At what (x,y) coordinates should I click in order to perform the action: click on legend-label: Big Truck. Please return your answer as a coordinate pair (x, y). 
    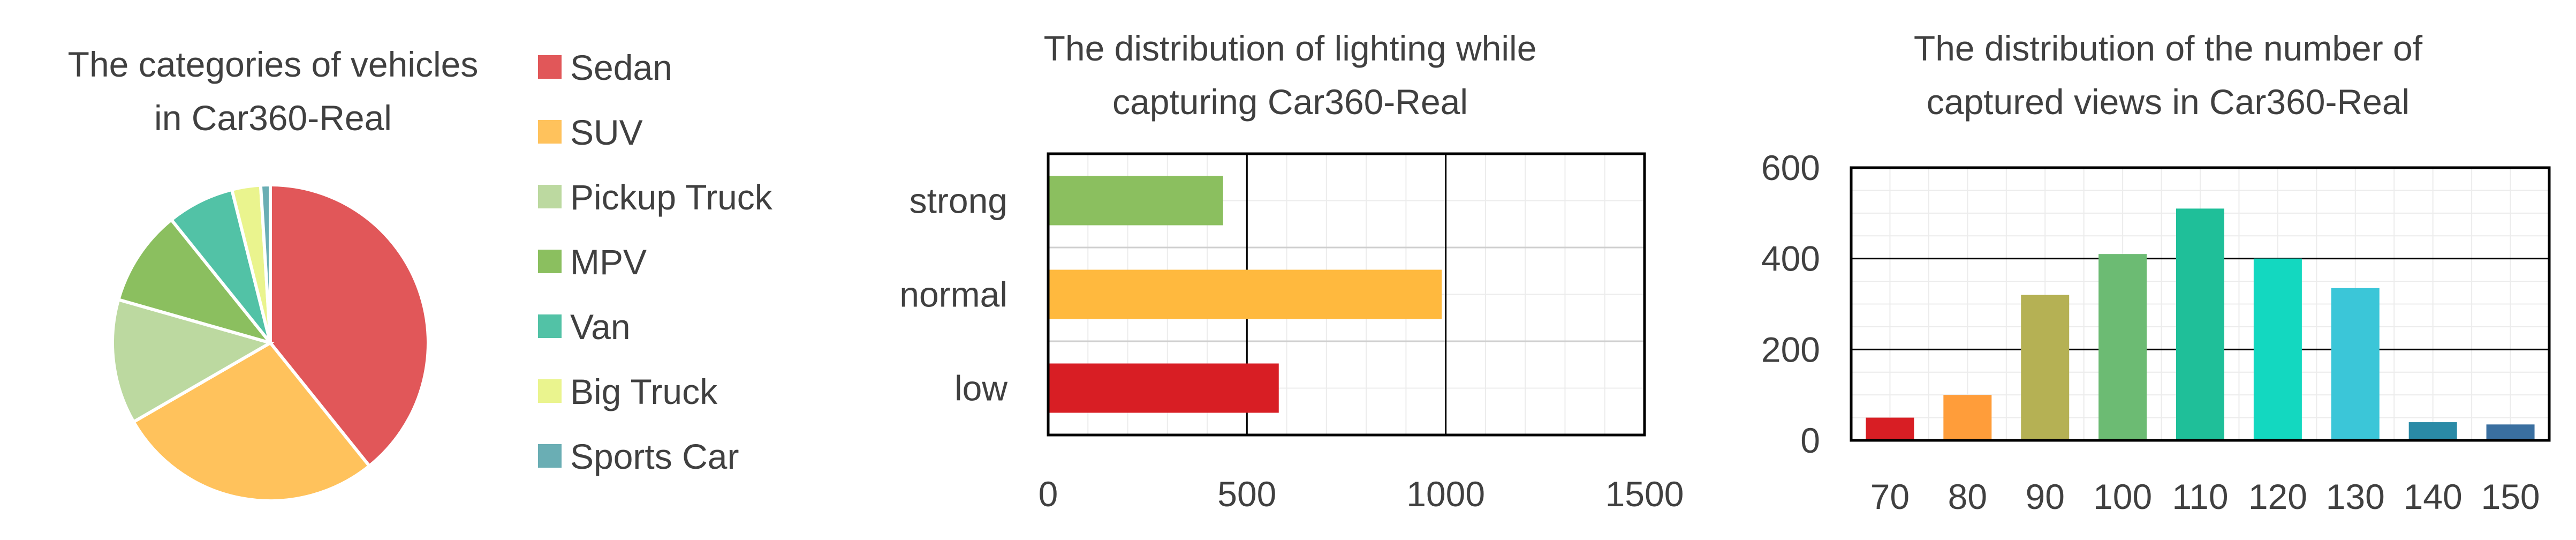
    Looking at the image, I should click on (644, 391).